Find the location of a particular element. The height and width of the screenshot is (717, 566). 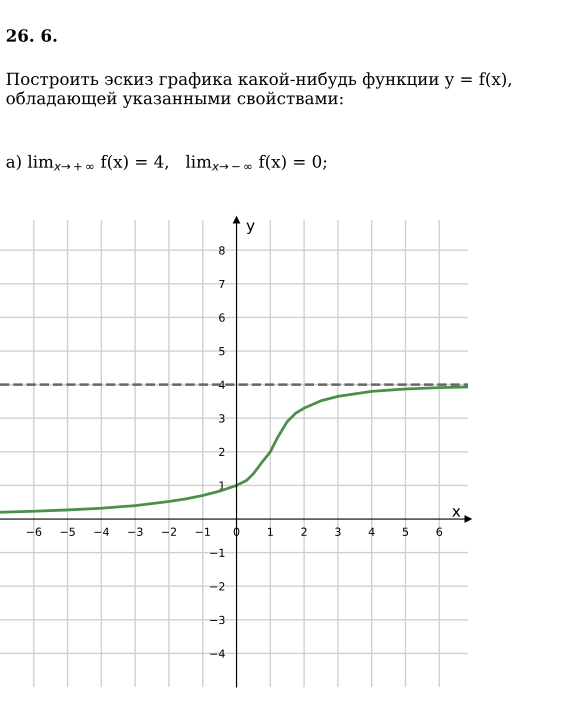

x-tick-label: −2 is located at coordinates (169, 532).